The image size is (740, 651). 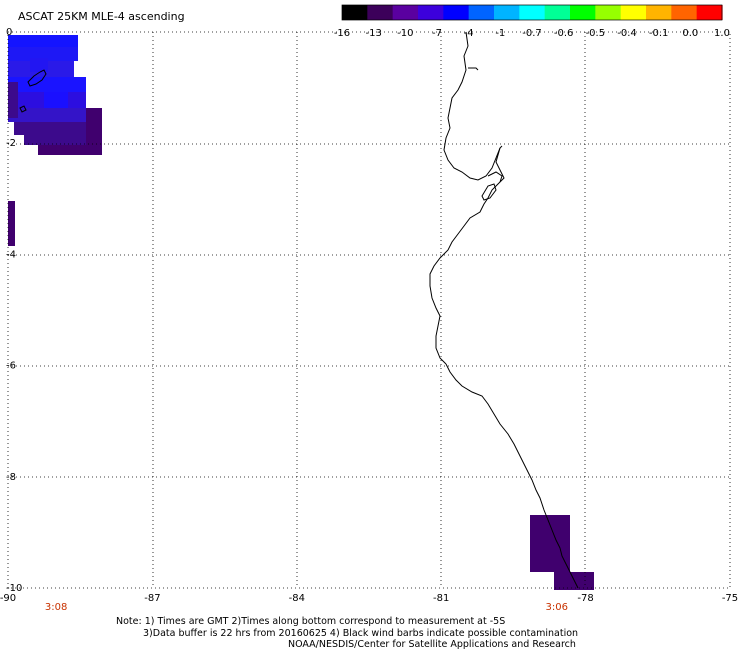 I want to click on pass-time-label: 3:08, so click(x=56, y=607).